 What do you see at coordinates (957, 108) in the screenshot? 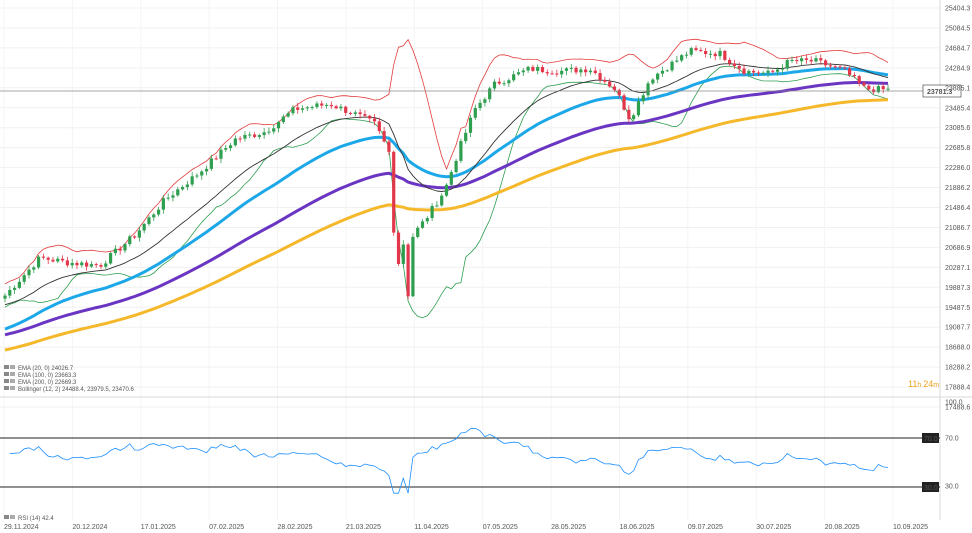
I see `price-tick-label: 23485.4` at bounding box center [957, 108].